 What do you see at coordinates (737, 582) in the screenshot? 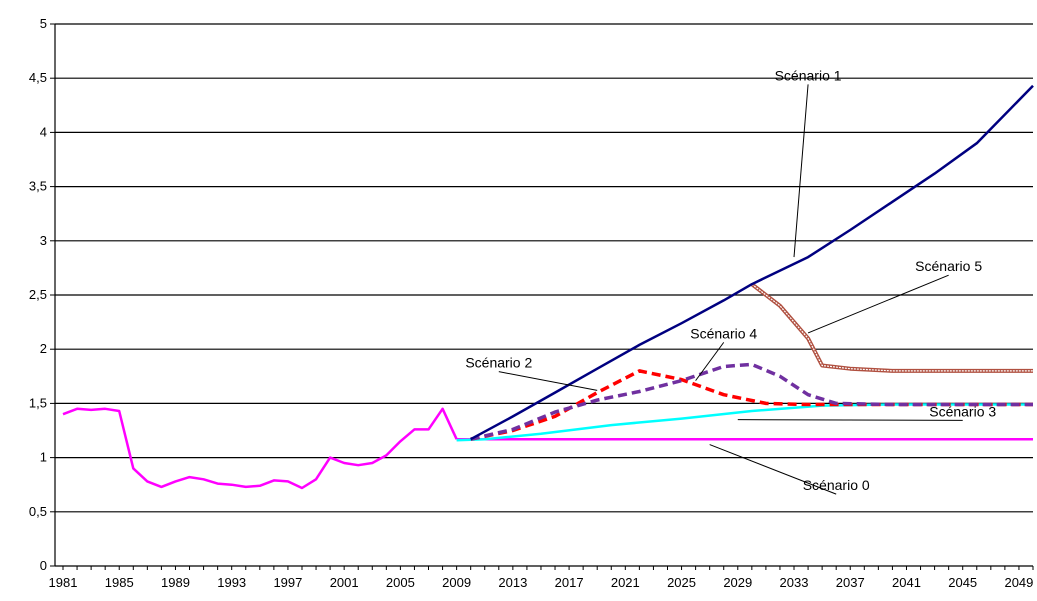
I see `x-tick-label: 2029` at bounding box center [737, 582].